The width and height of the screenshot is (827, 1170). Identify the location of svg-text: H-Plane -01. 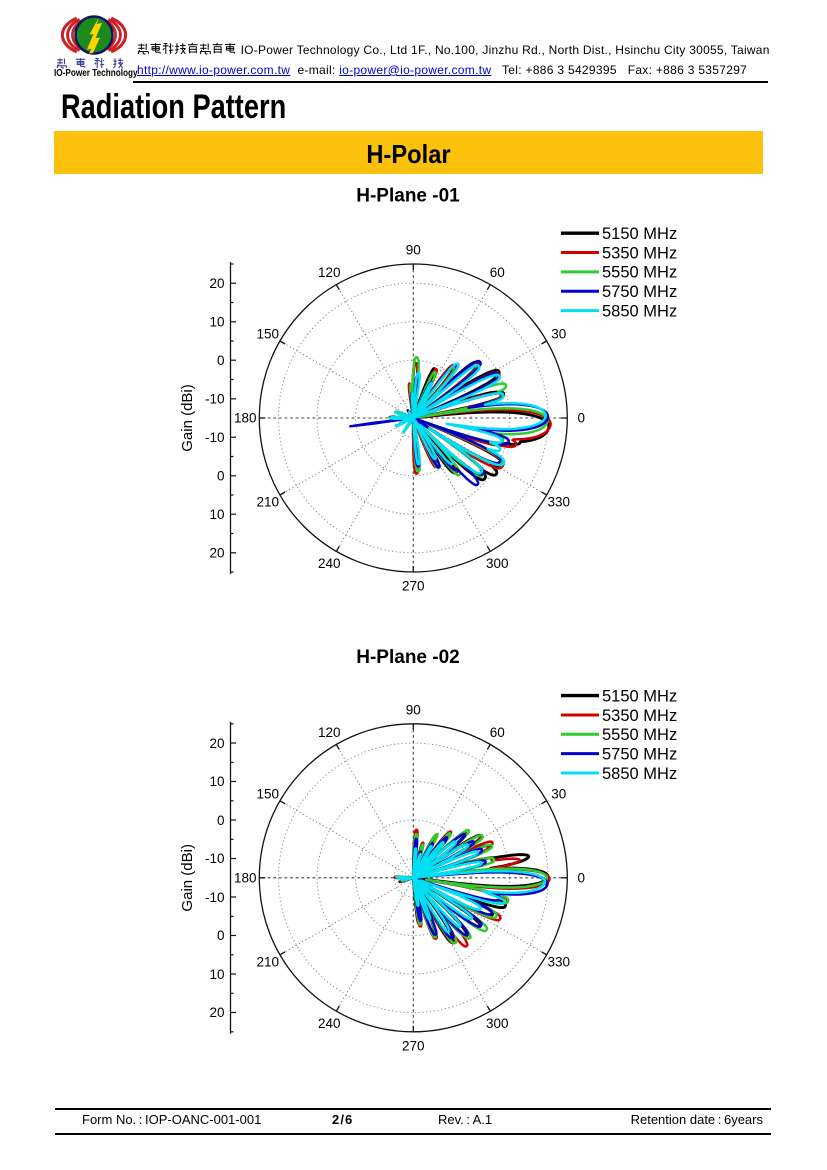
(408, 195).